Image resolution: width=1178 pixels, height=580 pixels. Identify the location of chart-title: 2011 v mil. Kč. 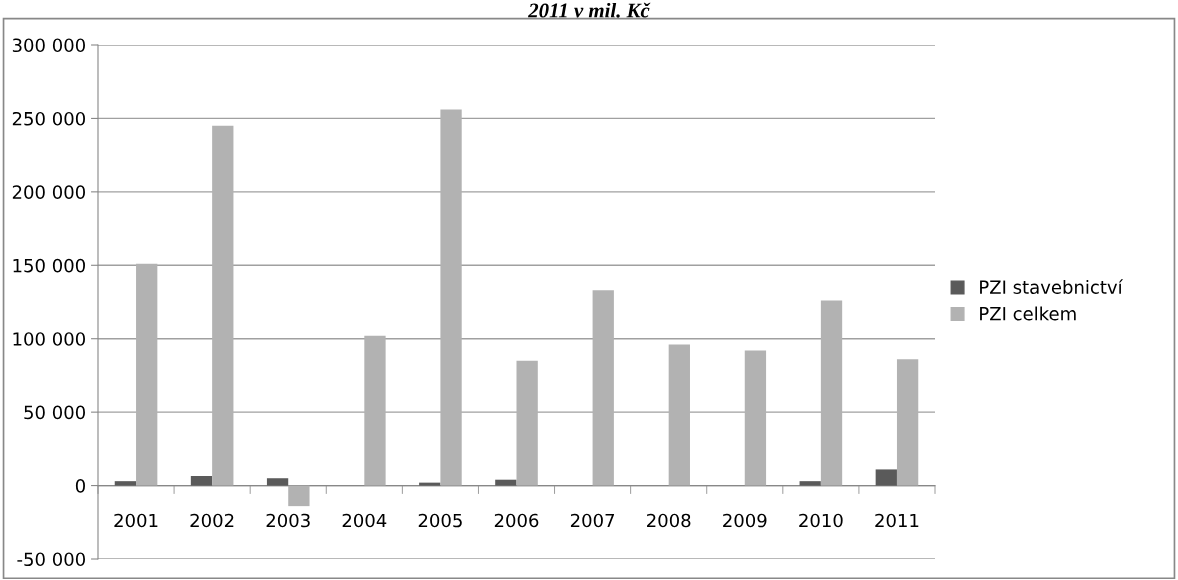
(589, 10).